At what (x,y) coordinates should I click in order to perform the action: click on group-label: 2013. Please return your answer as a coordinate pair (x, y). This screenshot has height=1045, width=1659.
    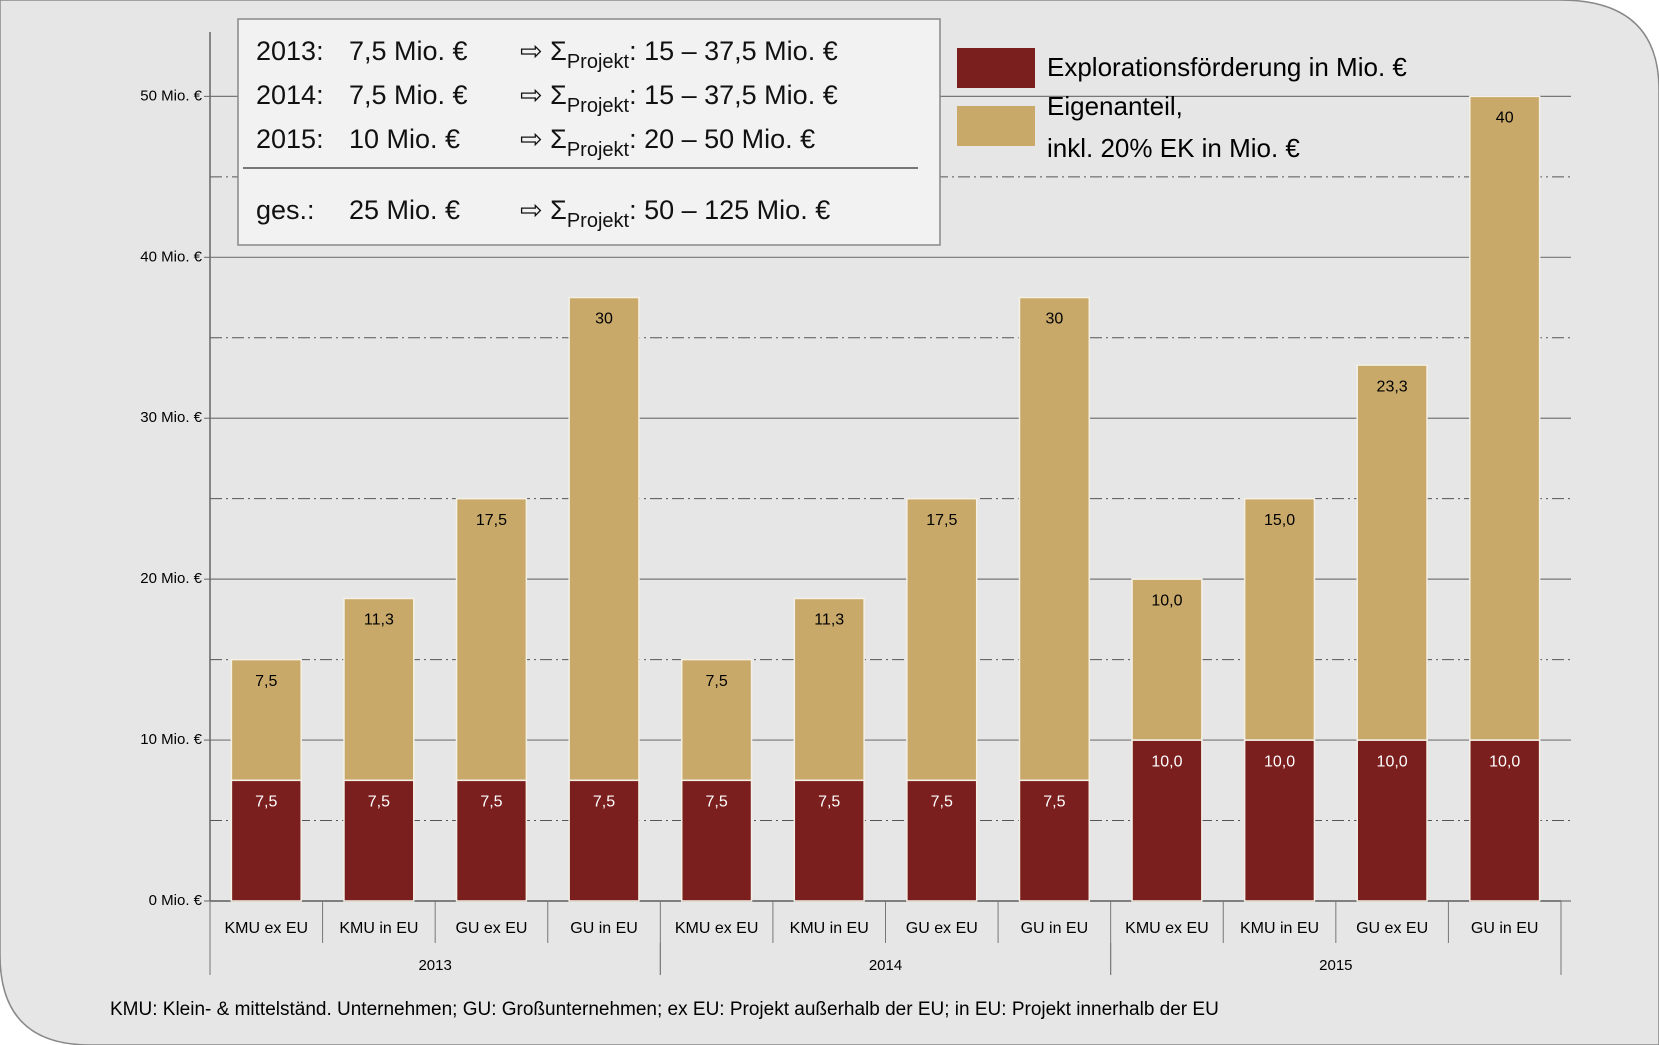
    Looking at the image, I should click on (434, 965).